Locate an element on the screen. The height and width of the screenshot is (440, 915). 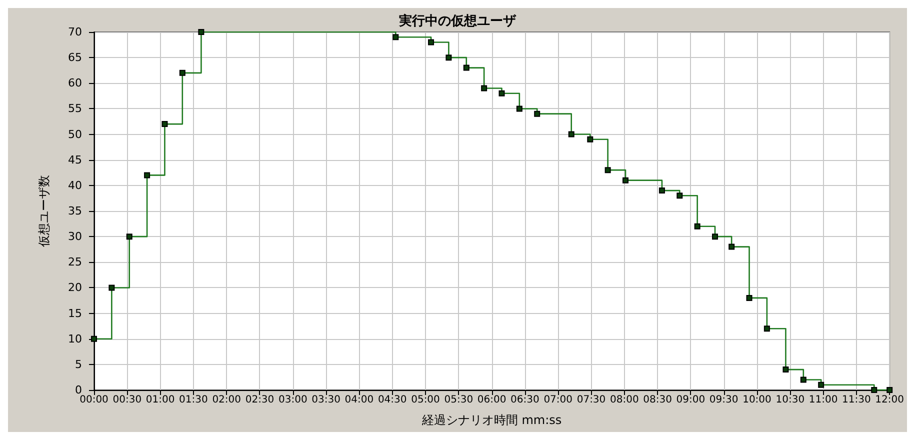
x-tick-label: 00:00 is located at coordinates (94, 400).